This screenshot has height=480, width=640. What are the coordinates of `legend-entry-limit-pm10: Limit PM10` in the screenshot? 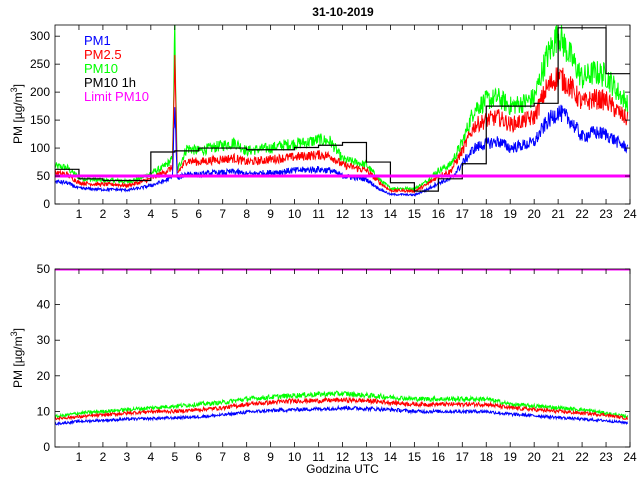 It's located at (116, 96).